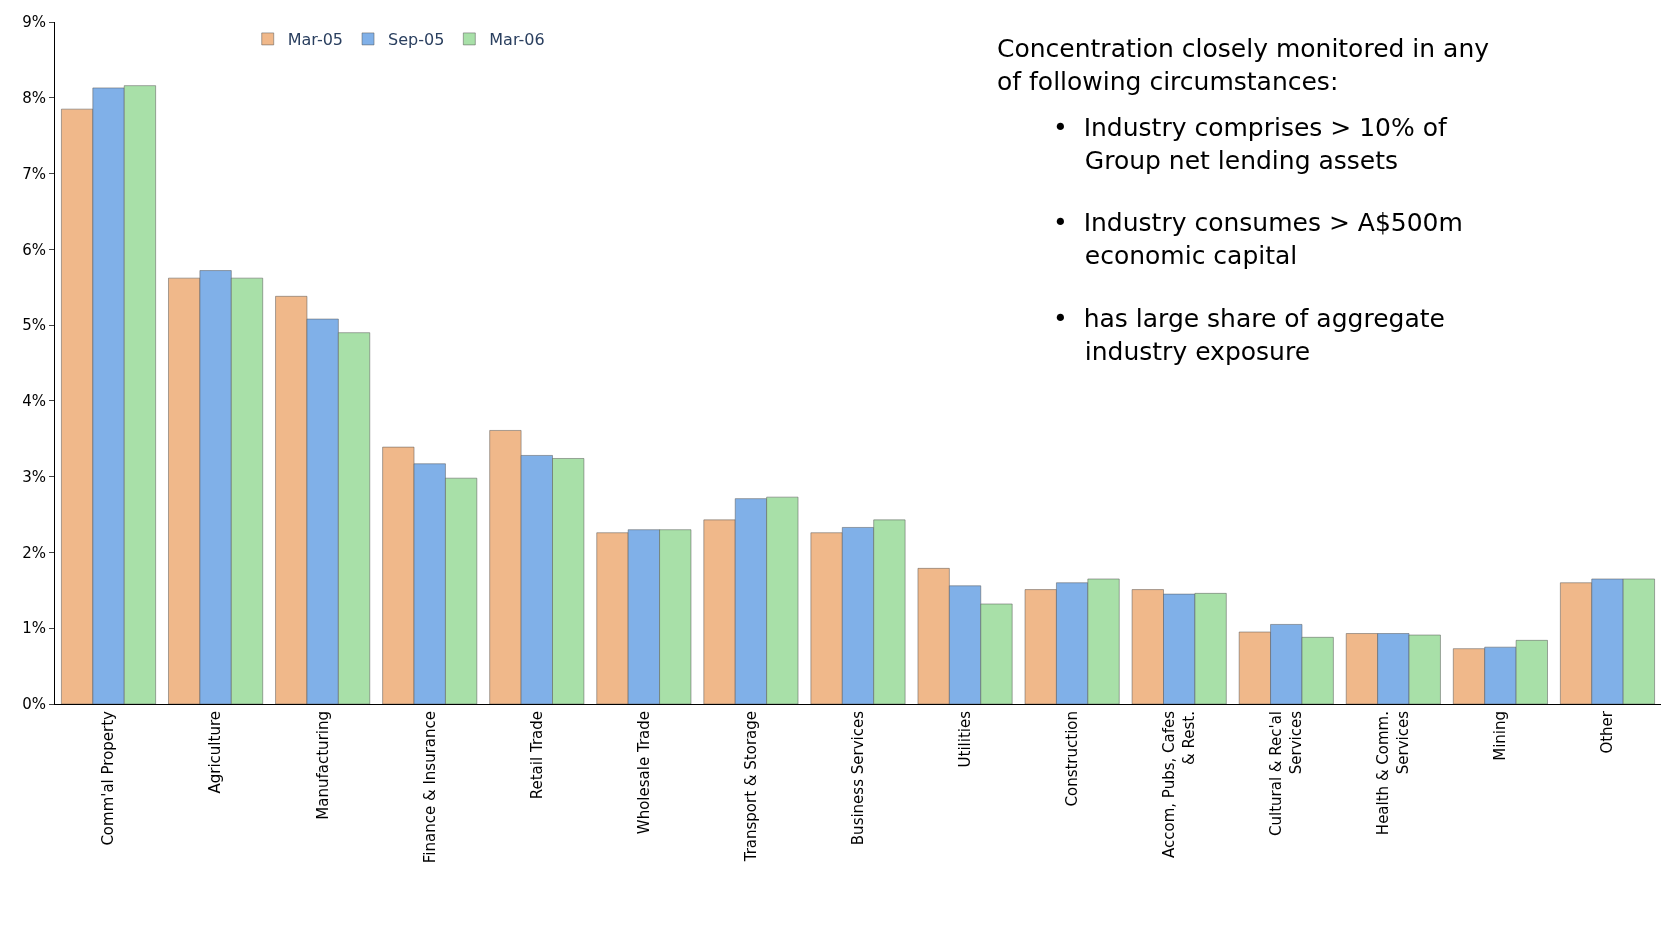 This screenshot has height=934, width=1673. Describe the element at coordinates (34, 173) in the screenshot. I see `y-tick-label: 7%` at that location.